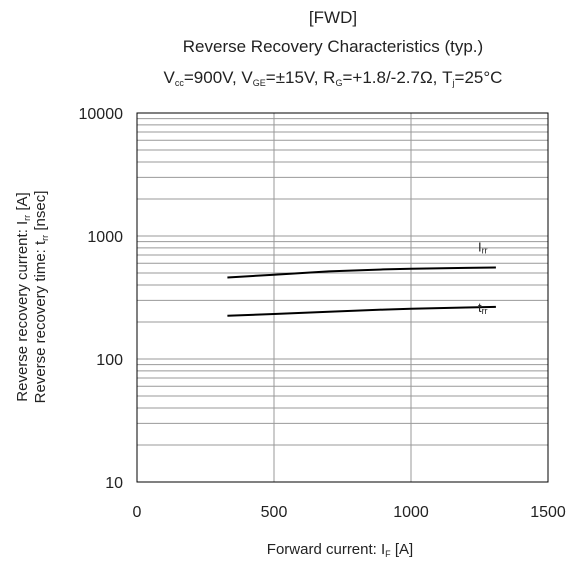 The width and height of the screenshot is (581, 570). I want to click on series-label-irr: Irr, so click(483, 247).